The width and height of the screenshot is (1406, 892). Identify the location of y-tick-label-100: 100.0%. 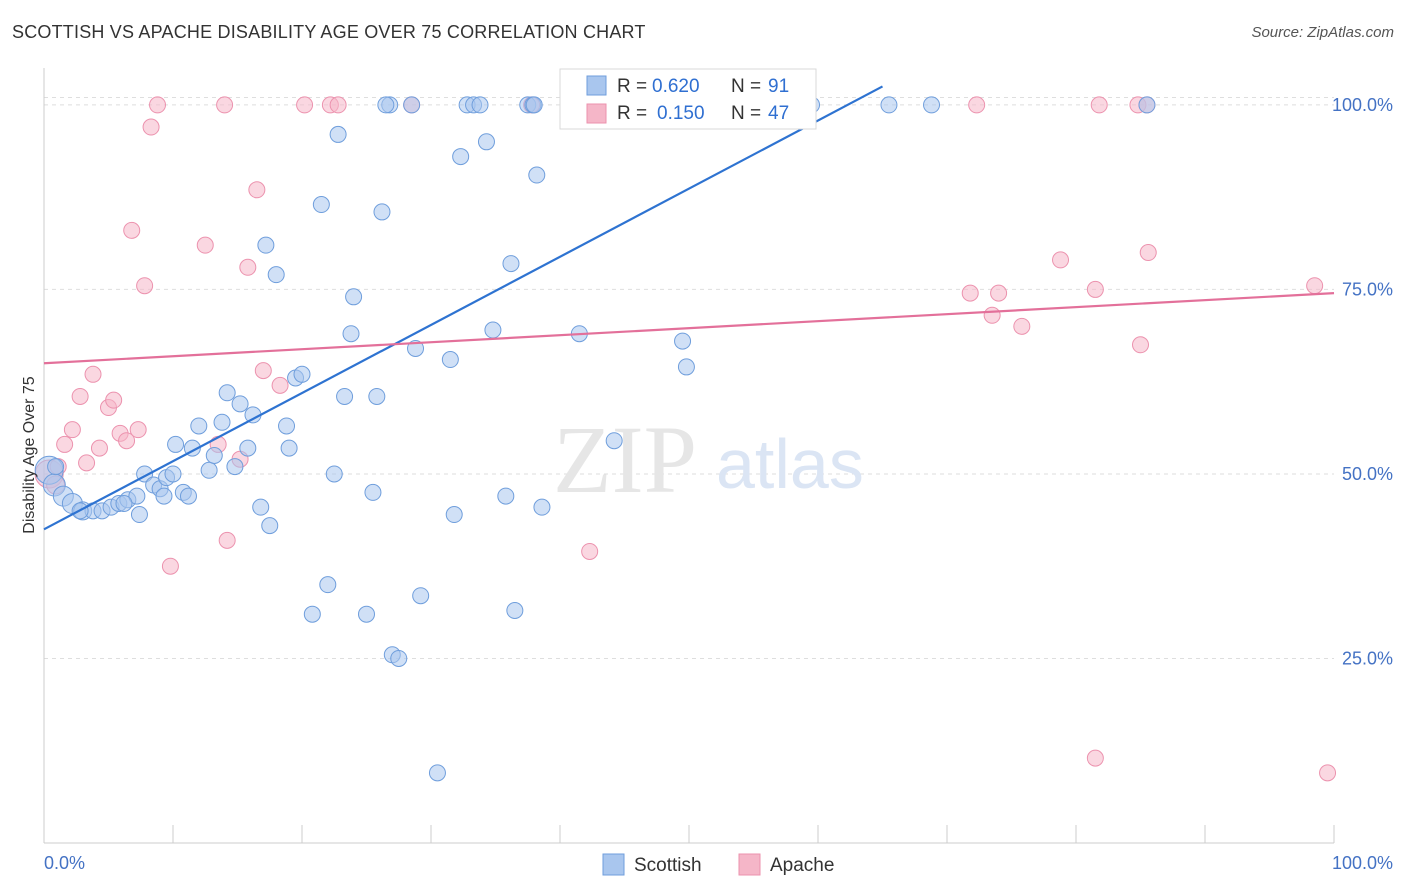
(1362, 105).